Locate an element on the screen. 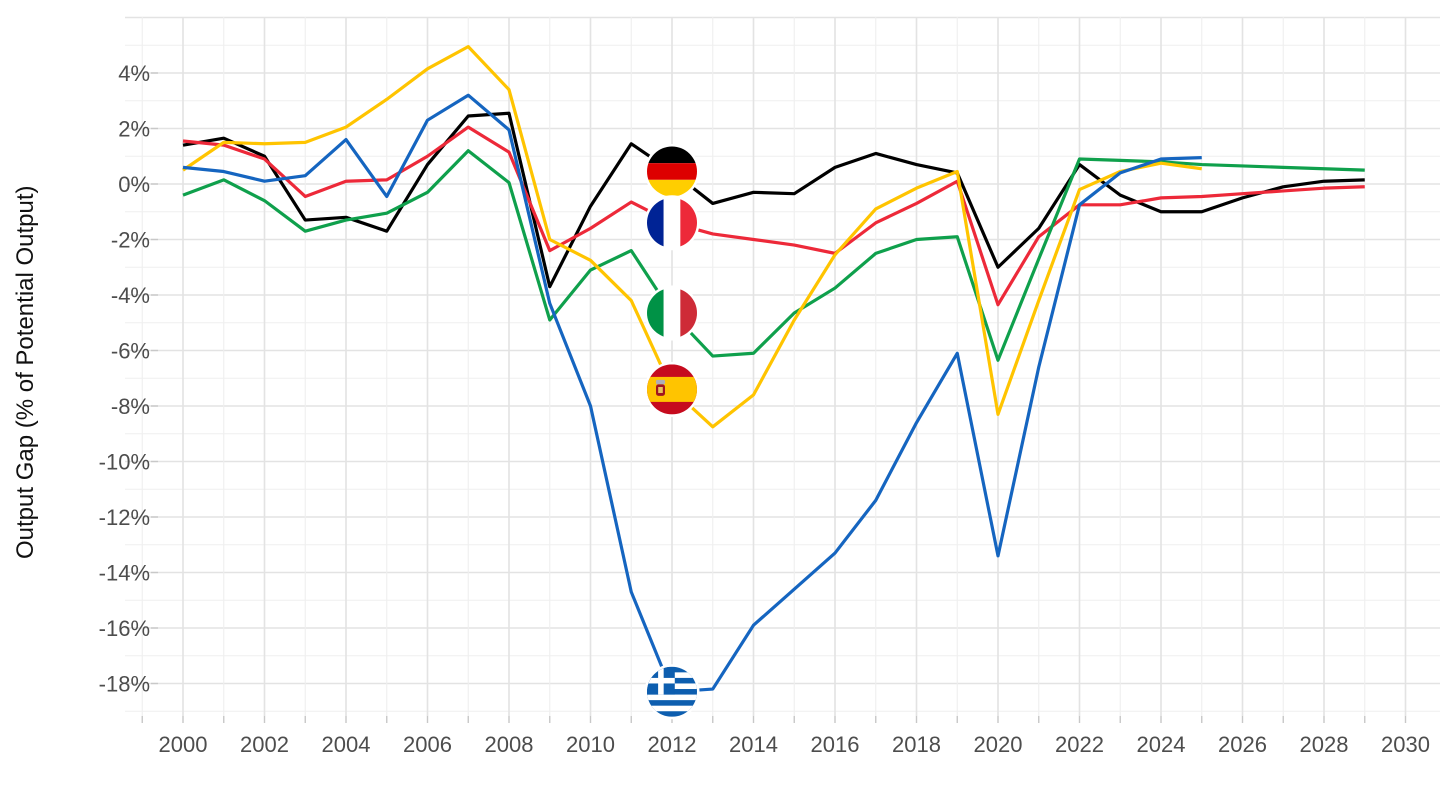  es-crest-inner is located at coordinates (660, 390).